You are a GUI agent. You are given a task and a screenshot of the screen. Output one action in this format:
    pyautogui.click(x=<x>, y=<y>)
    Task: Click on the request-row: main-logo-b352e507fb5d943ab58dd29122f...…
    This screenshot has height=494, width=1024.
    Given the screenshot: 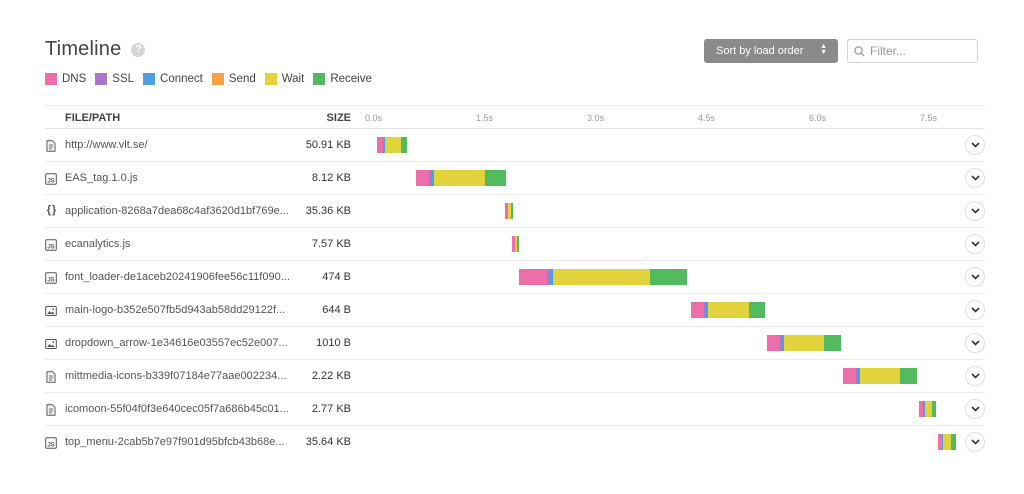 What is the action you would take?
    pyautogui.click(x=515, y=310)
    